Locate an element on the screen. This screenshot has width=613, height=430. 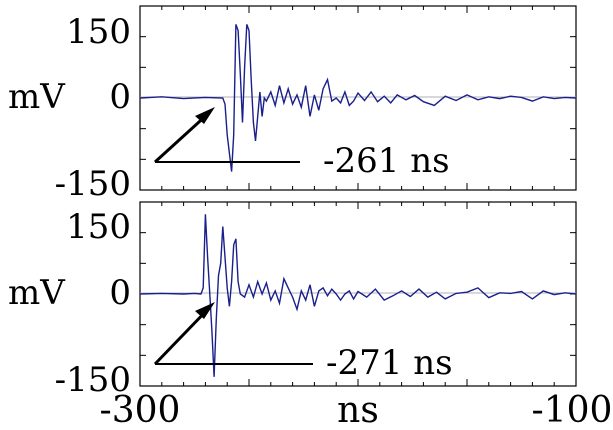
x-tick-label-min: -300 is located at coordinates (140, 410).